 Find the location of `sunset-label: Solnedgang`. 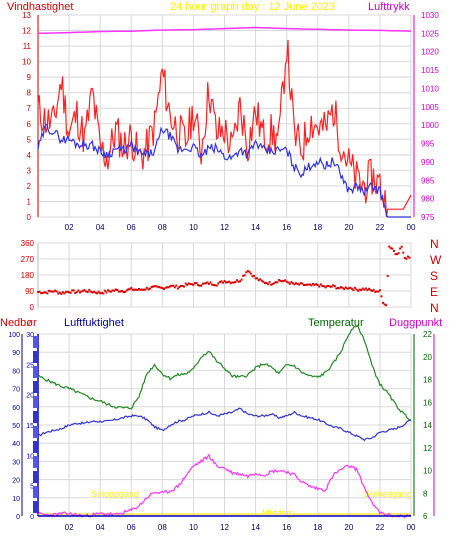

sunset-label: Solnedgang is located at coordinates (388, 494).